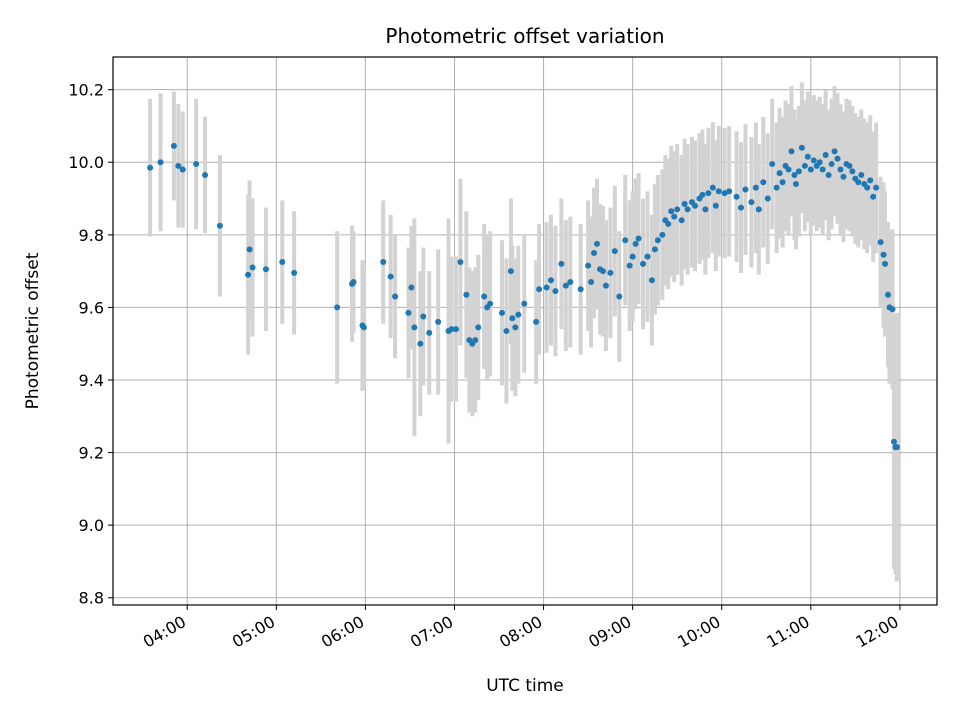  Describe the element at coordinates (33, 330) in the screenshot. I see `y-axis-title: Photometric offset` at that location.